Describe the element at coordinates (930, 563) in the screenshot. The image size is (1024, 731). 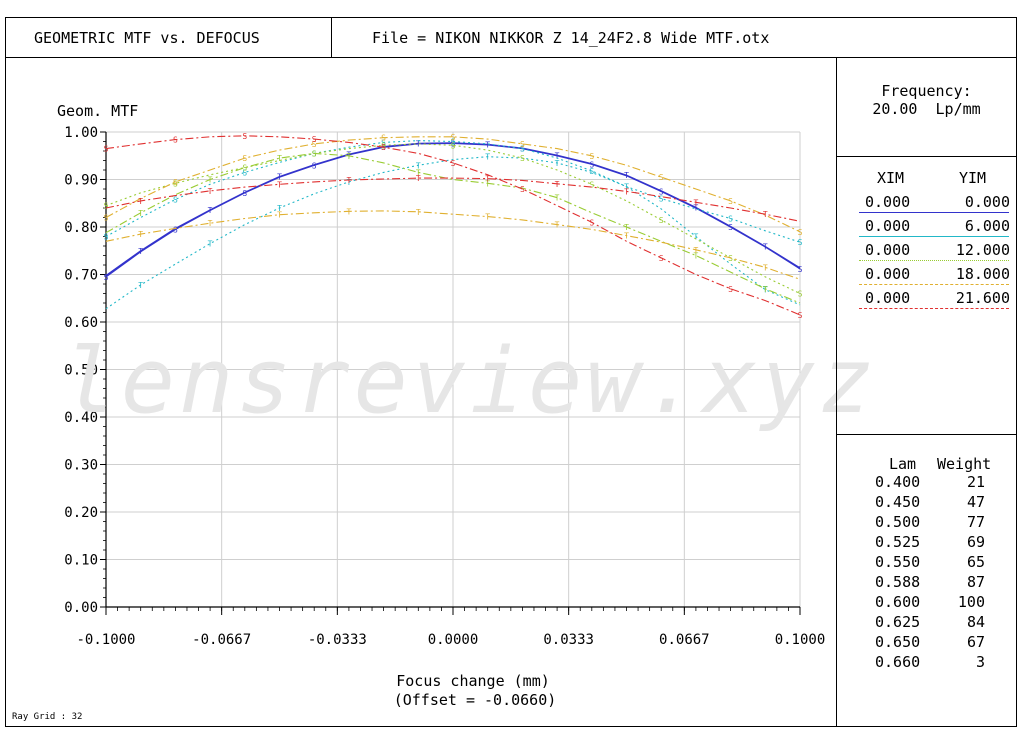
I see `wavelength-row: 0.550 65` at that location.